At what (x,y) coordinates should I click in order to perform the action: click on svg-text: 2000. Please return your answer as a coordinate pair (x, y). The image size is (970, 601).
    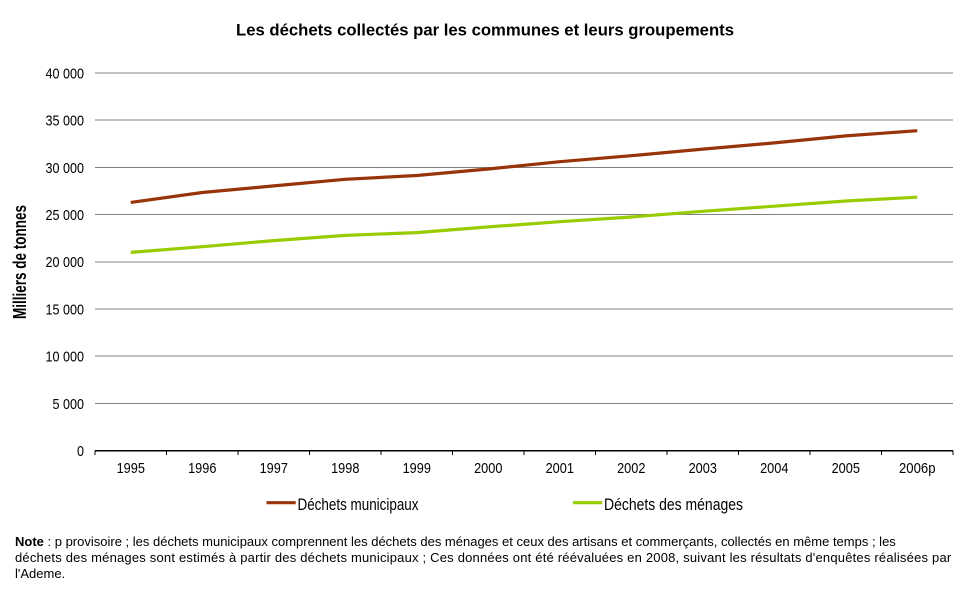
    Looking at the image, I should click on (488, 468).